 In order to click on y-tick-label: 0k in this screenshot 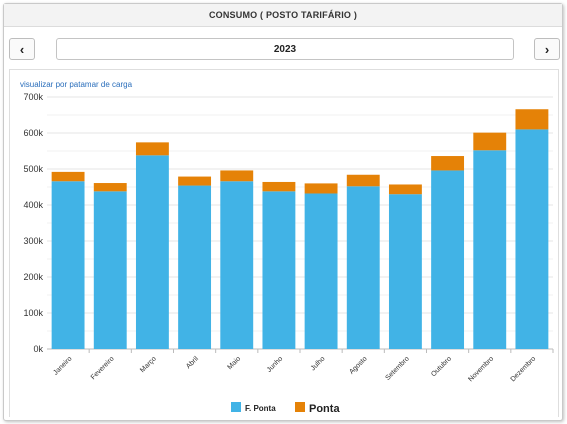, I will do `click(38, 349)`.